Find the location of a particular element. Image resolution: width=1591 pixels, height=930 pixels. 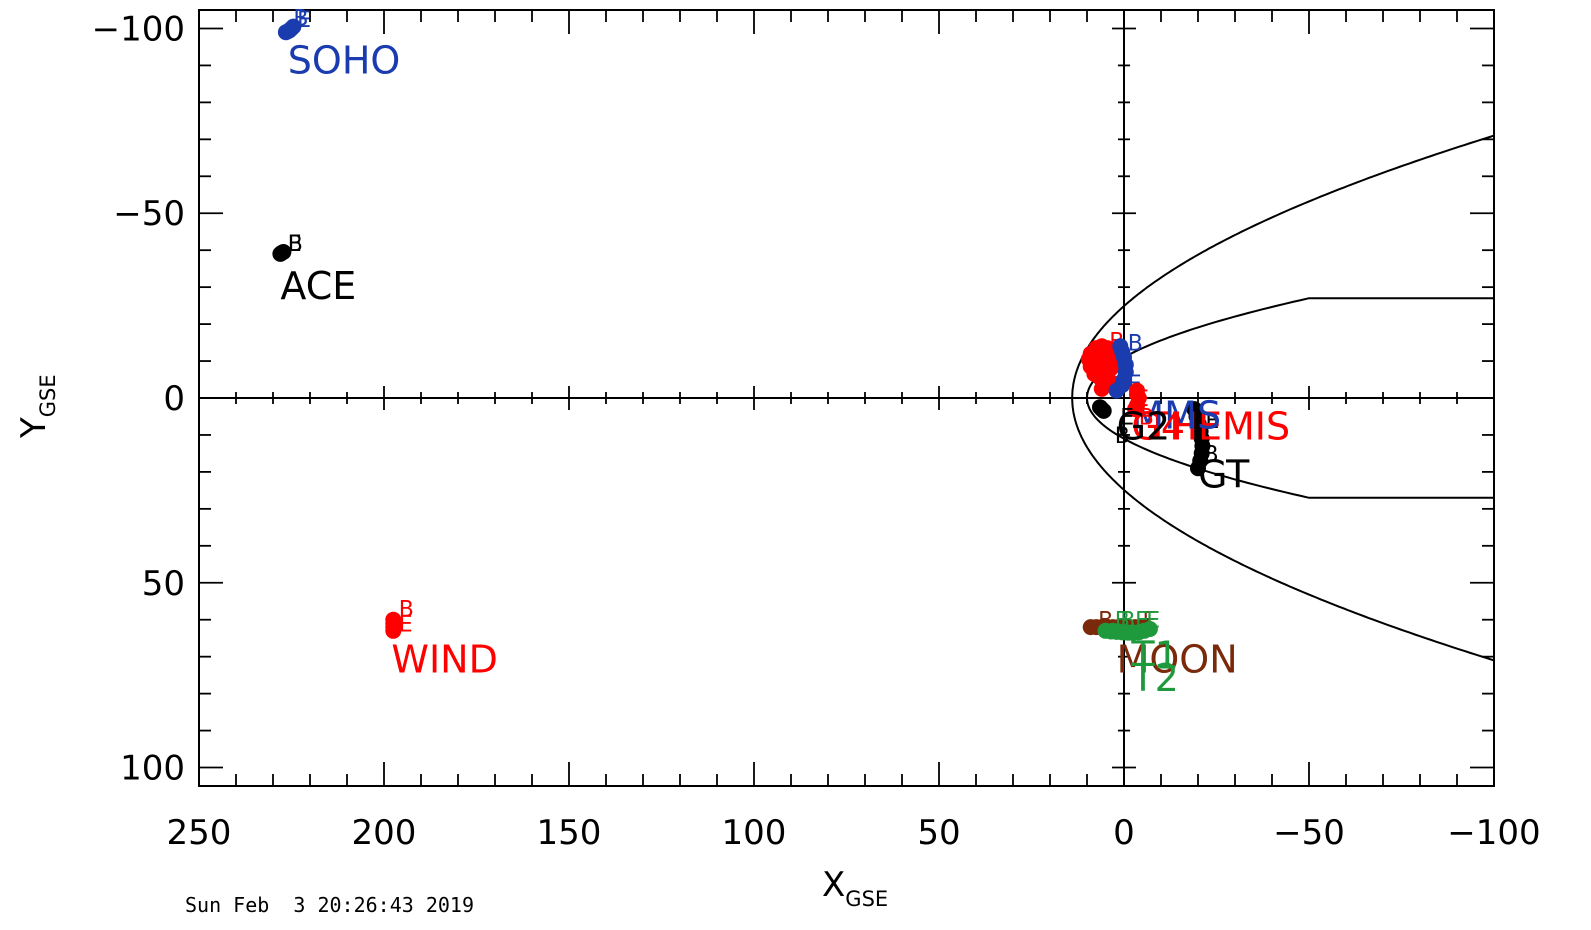

x-axis-label: XGSE is located at coordinates (855, 888).